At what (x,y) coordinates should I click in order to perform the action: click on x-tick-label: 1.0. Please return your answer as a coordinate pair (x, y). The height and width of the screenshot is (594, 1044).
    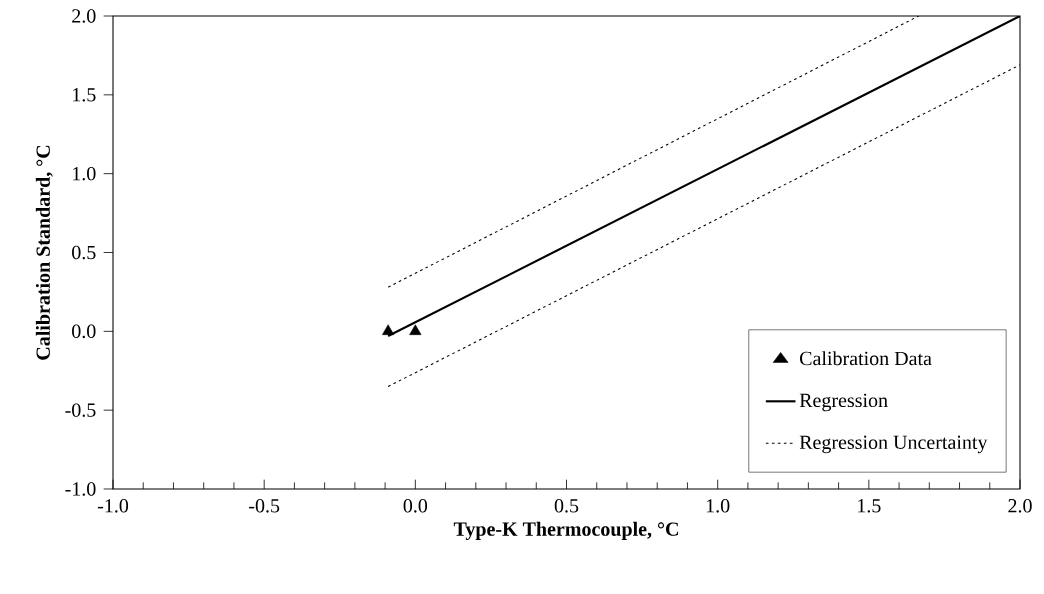
    Looking at the image, I should click on (718, 506).